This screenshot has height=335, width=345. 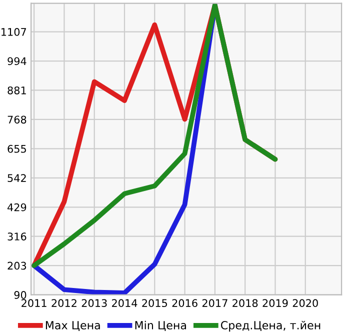 What do you see at coordinates (17, 207) in the screenshot?
I see `y-tick-label: 429` at bounding box center [17, 207].